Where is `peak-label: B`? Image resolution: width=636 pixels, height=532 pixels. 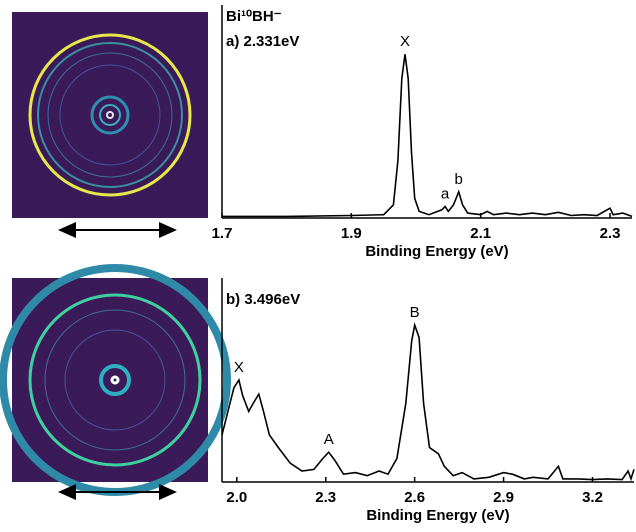 peak-label: B is located at coordinates (415, 312).